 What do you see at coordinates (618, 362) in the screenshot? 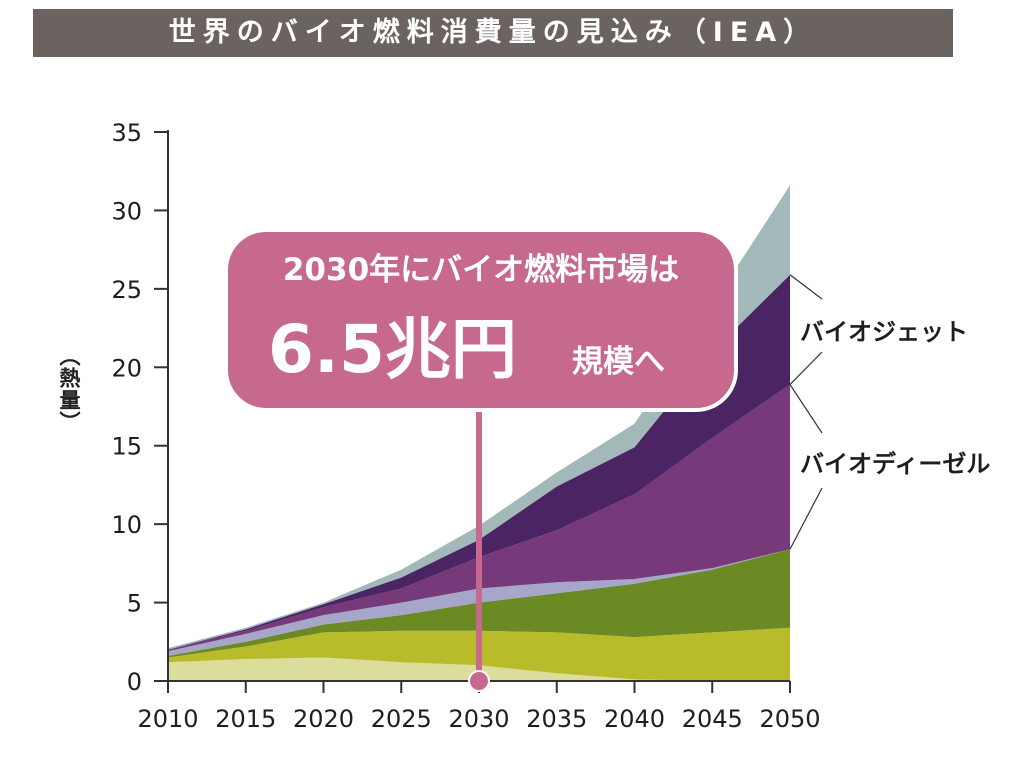
I see `callout-scale: 規模へ` at bounding box center [618, 362].